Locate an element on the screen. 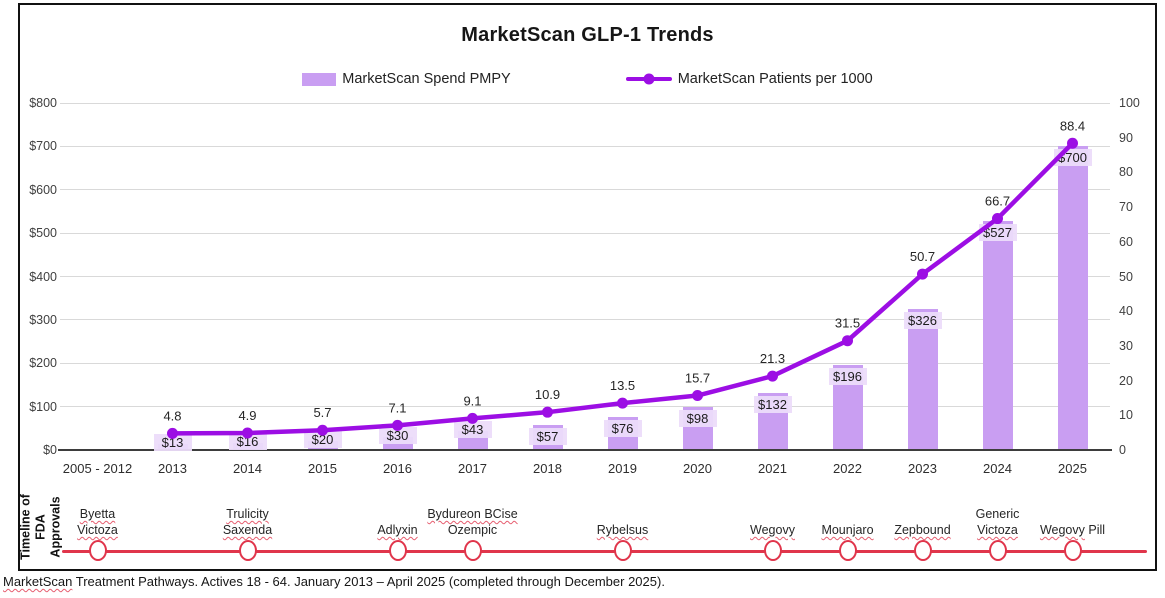 The height and width of the screenshot is (598, 1165). timeline-item: Trulicity Saxenda is located at coordinates (248, 522).